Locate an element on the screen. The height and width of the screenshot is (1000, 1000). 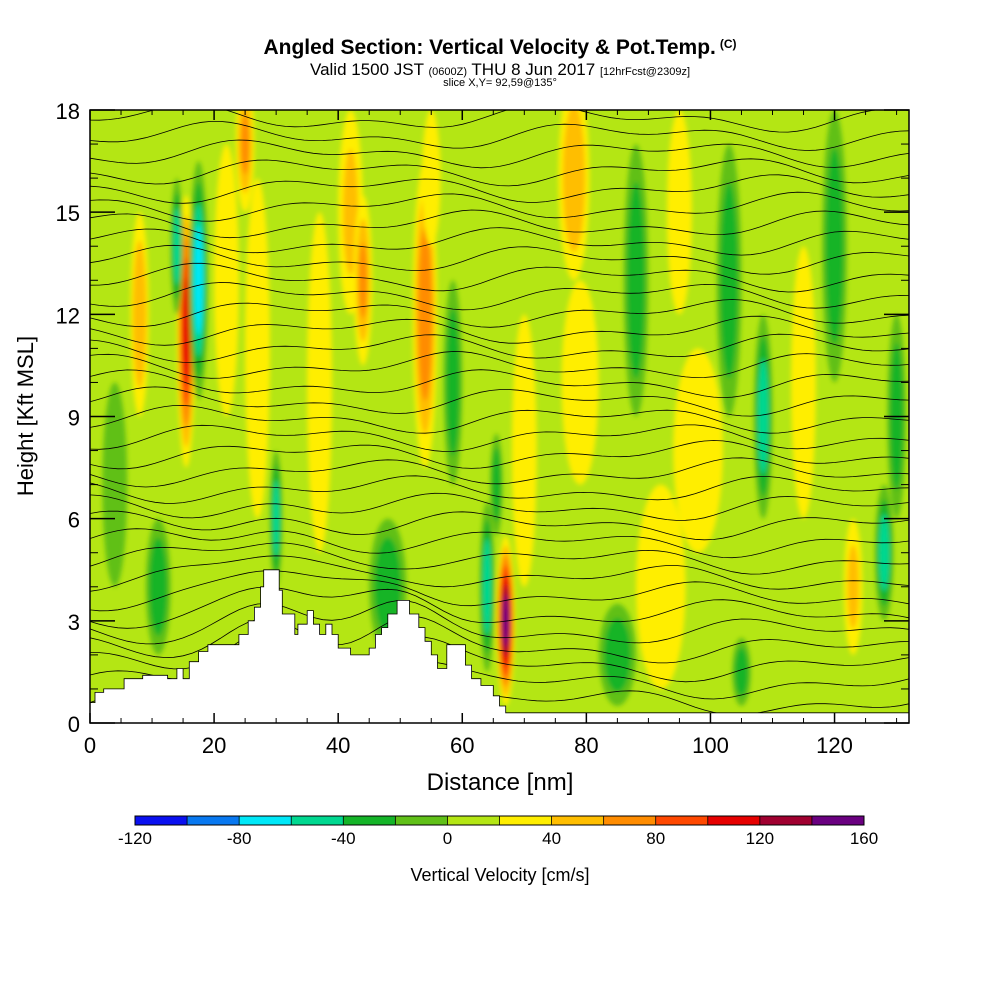
x-tick-label: 0 is located at coordinates (90, 745).